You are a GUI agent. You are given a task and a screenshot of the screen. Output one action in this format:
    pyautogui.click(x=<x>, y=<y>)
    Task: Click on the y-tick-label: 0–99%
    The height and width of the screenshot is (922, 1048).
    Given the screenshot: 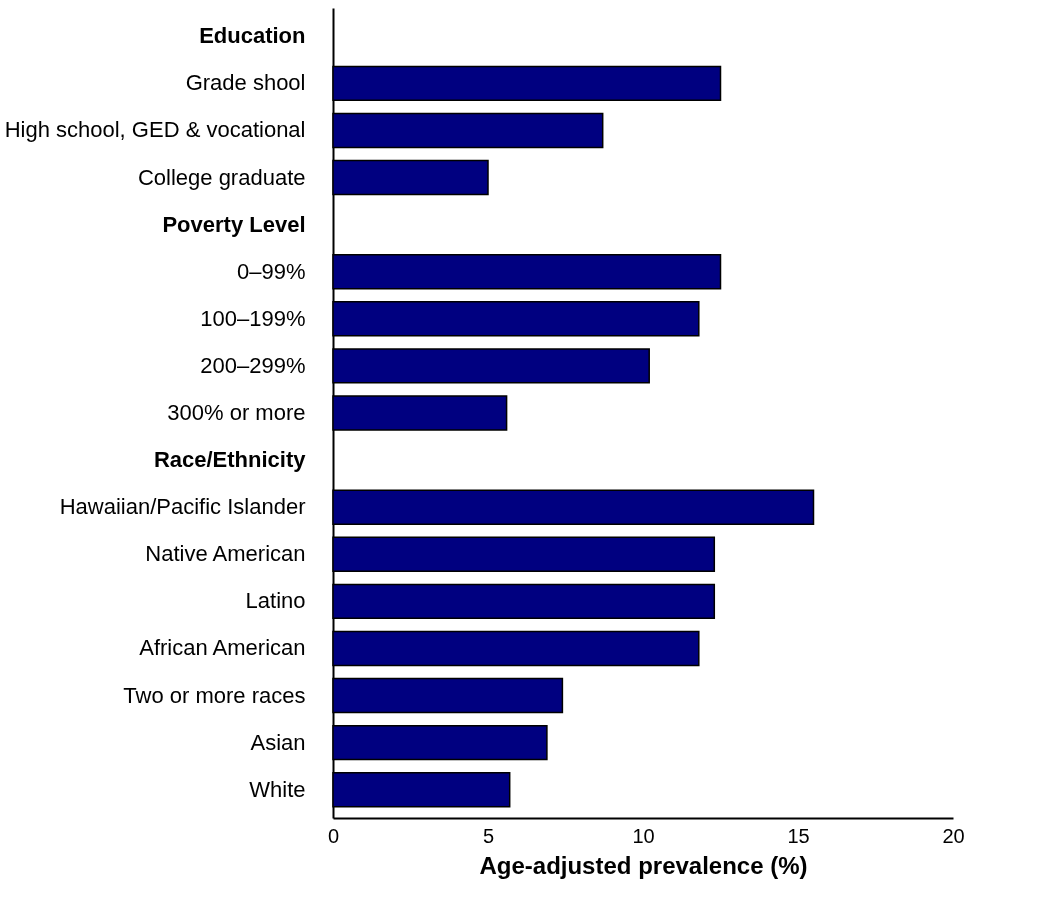 What is the action you would take?
    pyautogui.click(x=271, y=271)
    